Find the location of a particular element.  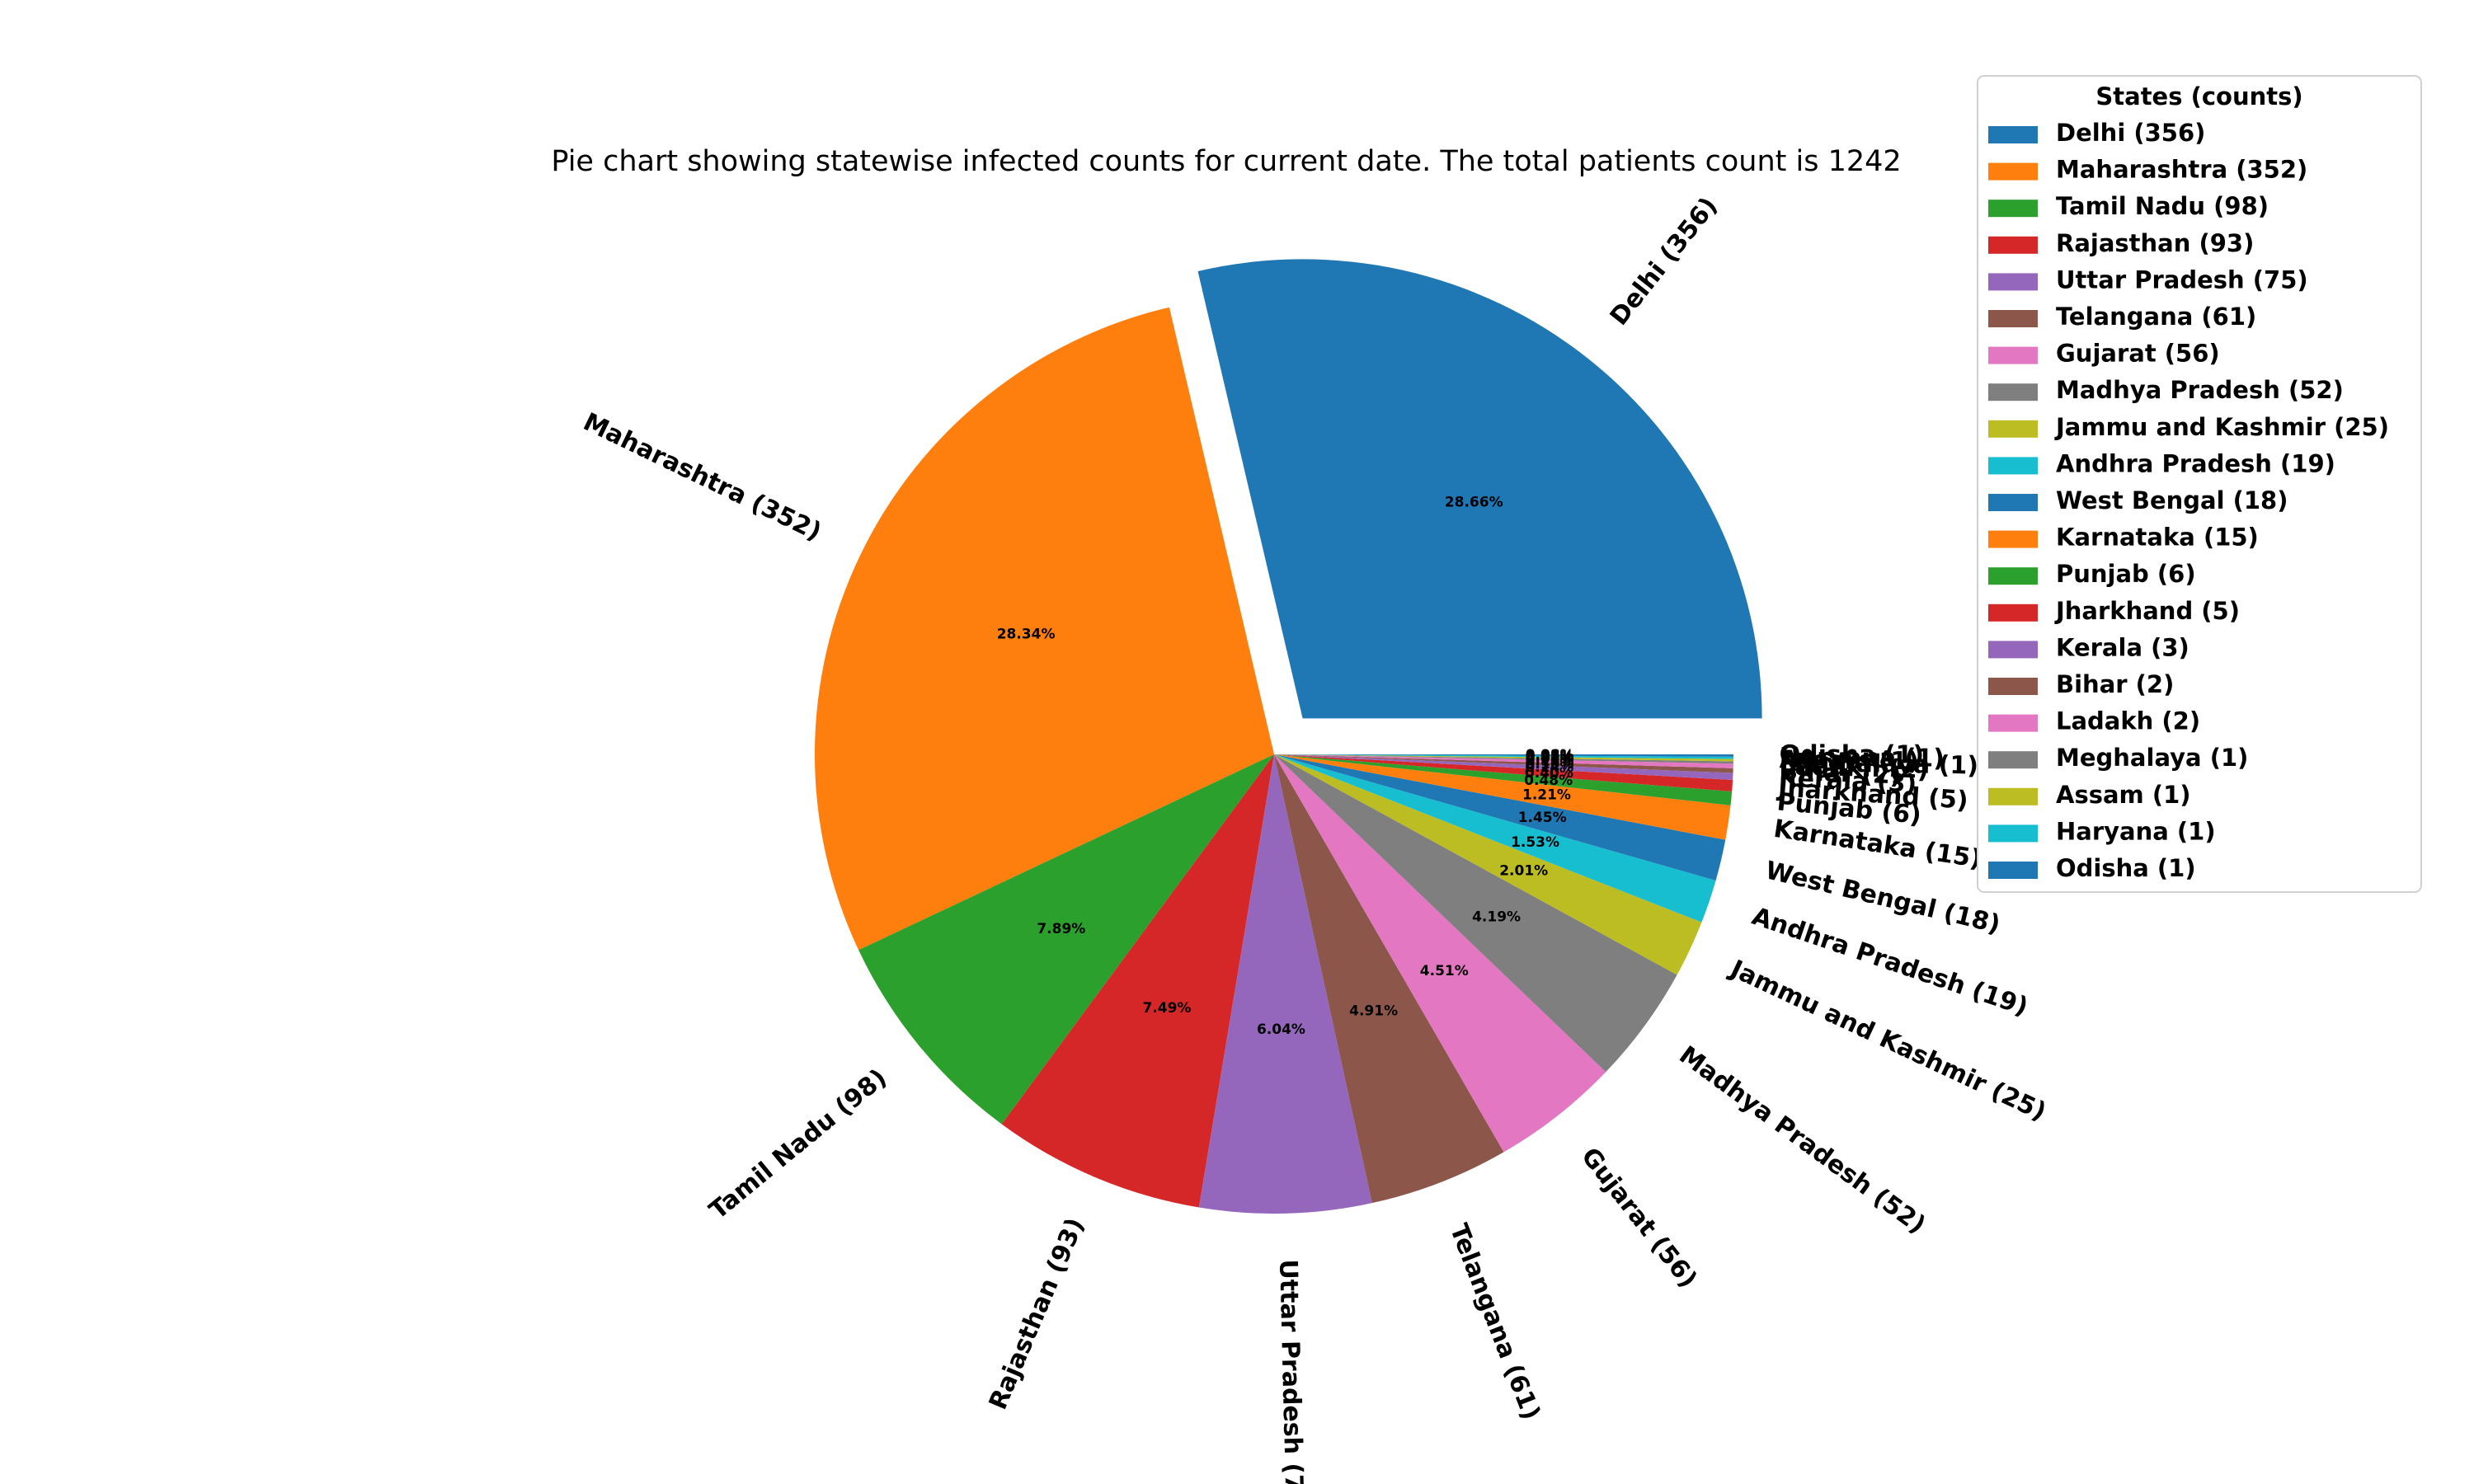

slice-label-uttar-pradesh: Uttar Pradesh (75) is located at coordinates (1291, 1371).